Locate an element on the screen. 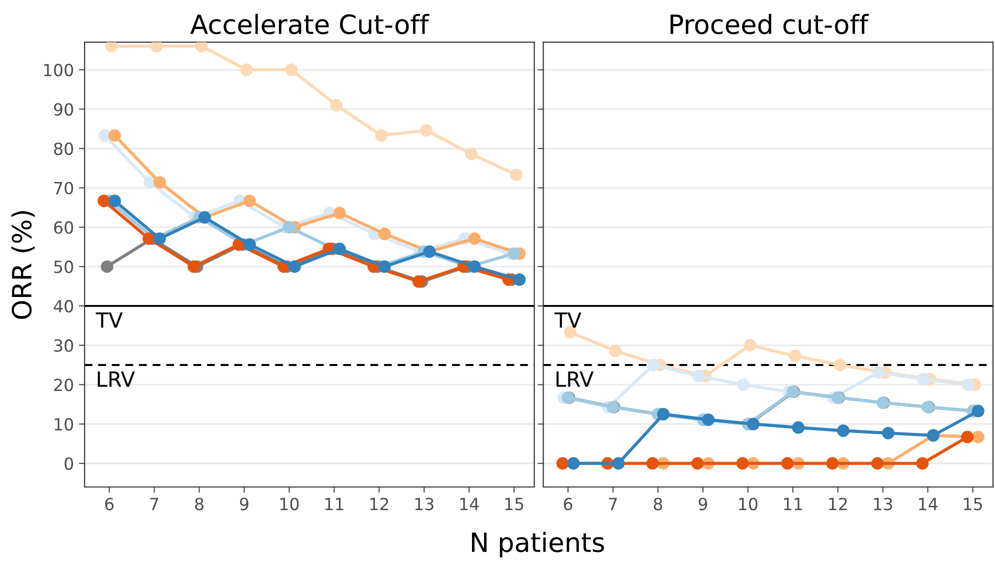  y-tick-label: 30 is located at coordinates (64, 345).